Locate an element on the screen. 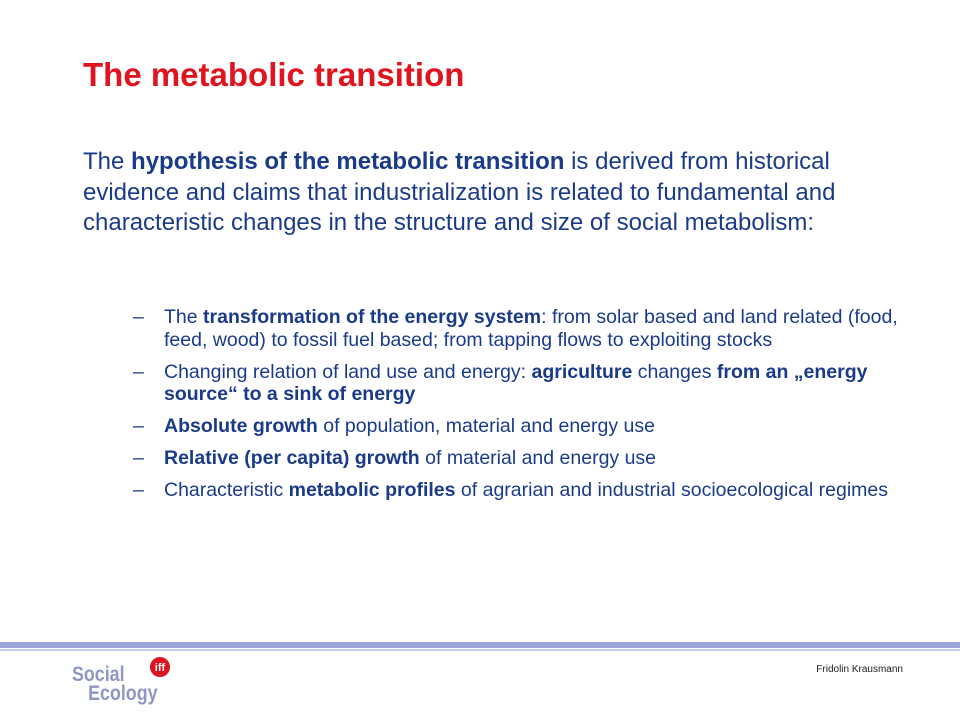 The width and height of the screenshot is (960, 720). bullet-bold-text: Absolute growth is located at coordinates (241, 426).